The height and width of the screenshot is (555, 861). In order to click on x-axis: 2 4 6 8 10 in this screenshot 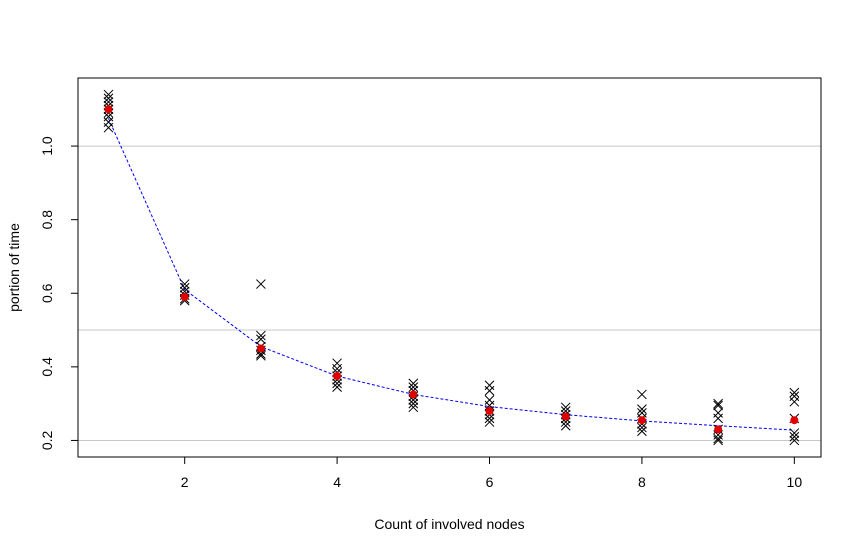, I will do `click(492, 473)`.